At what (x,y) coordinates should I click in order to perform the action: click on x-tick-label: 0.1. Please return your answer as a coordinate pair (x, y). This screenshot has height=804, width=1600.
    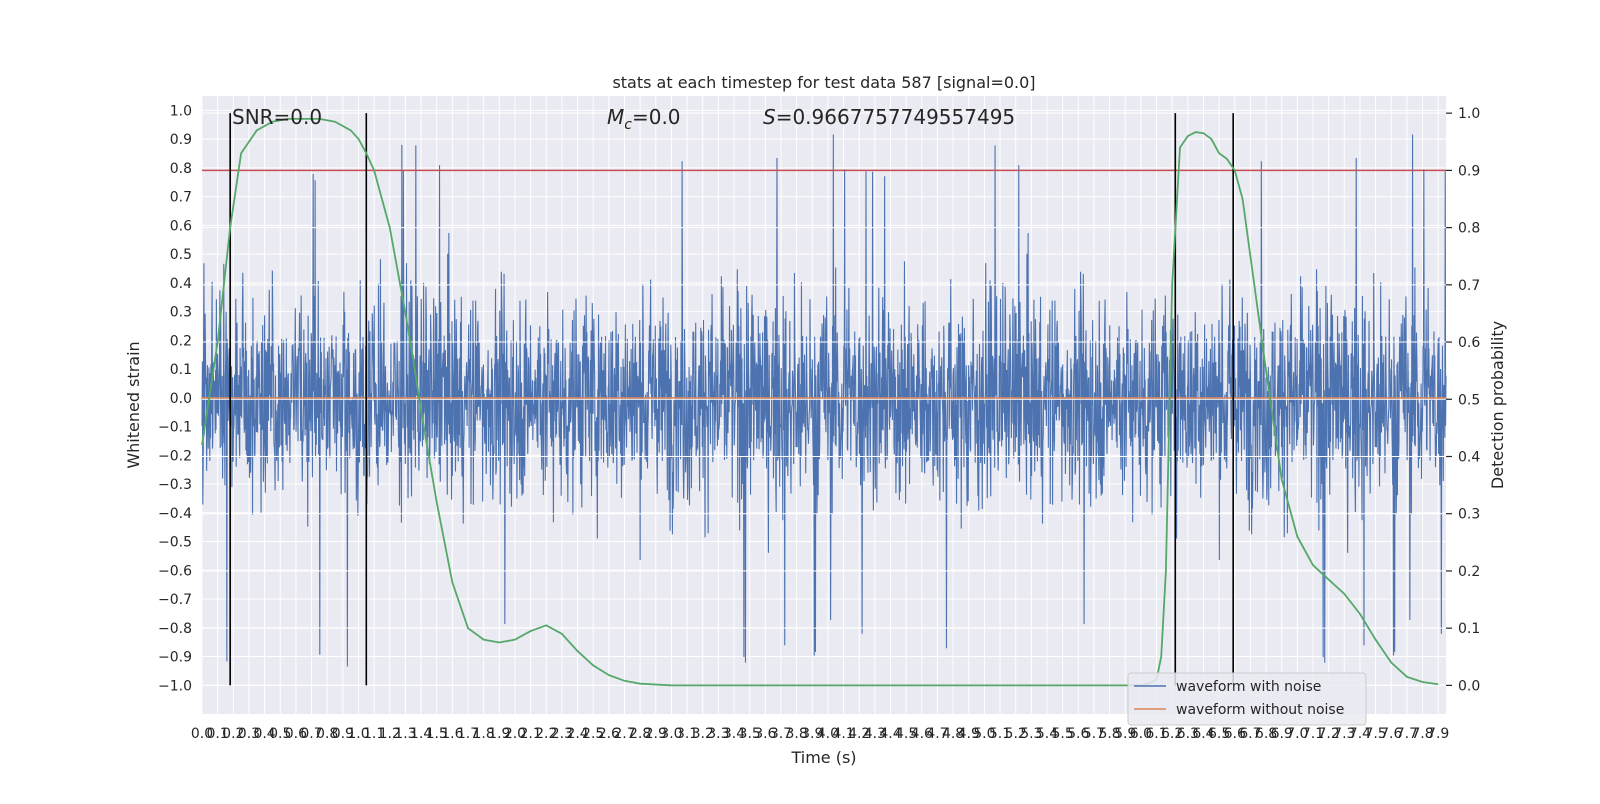
    Looking at the image, I should click on (218, 734).